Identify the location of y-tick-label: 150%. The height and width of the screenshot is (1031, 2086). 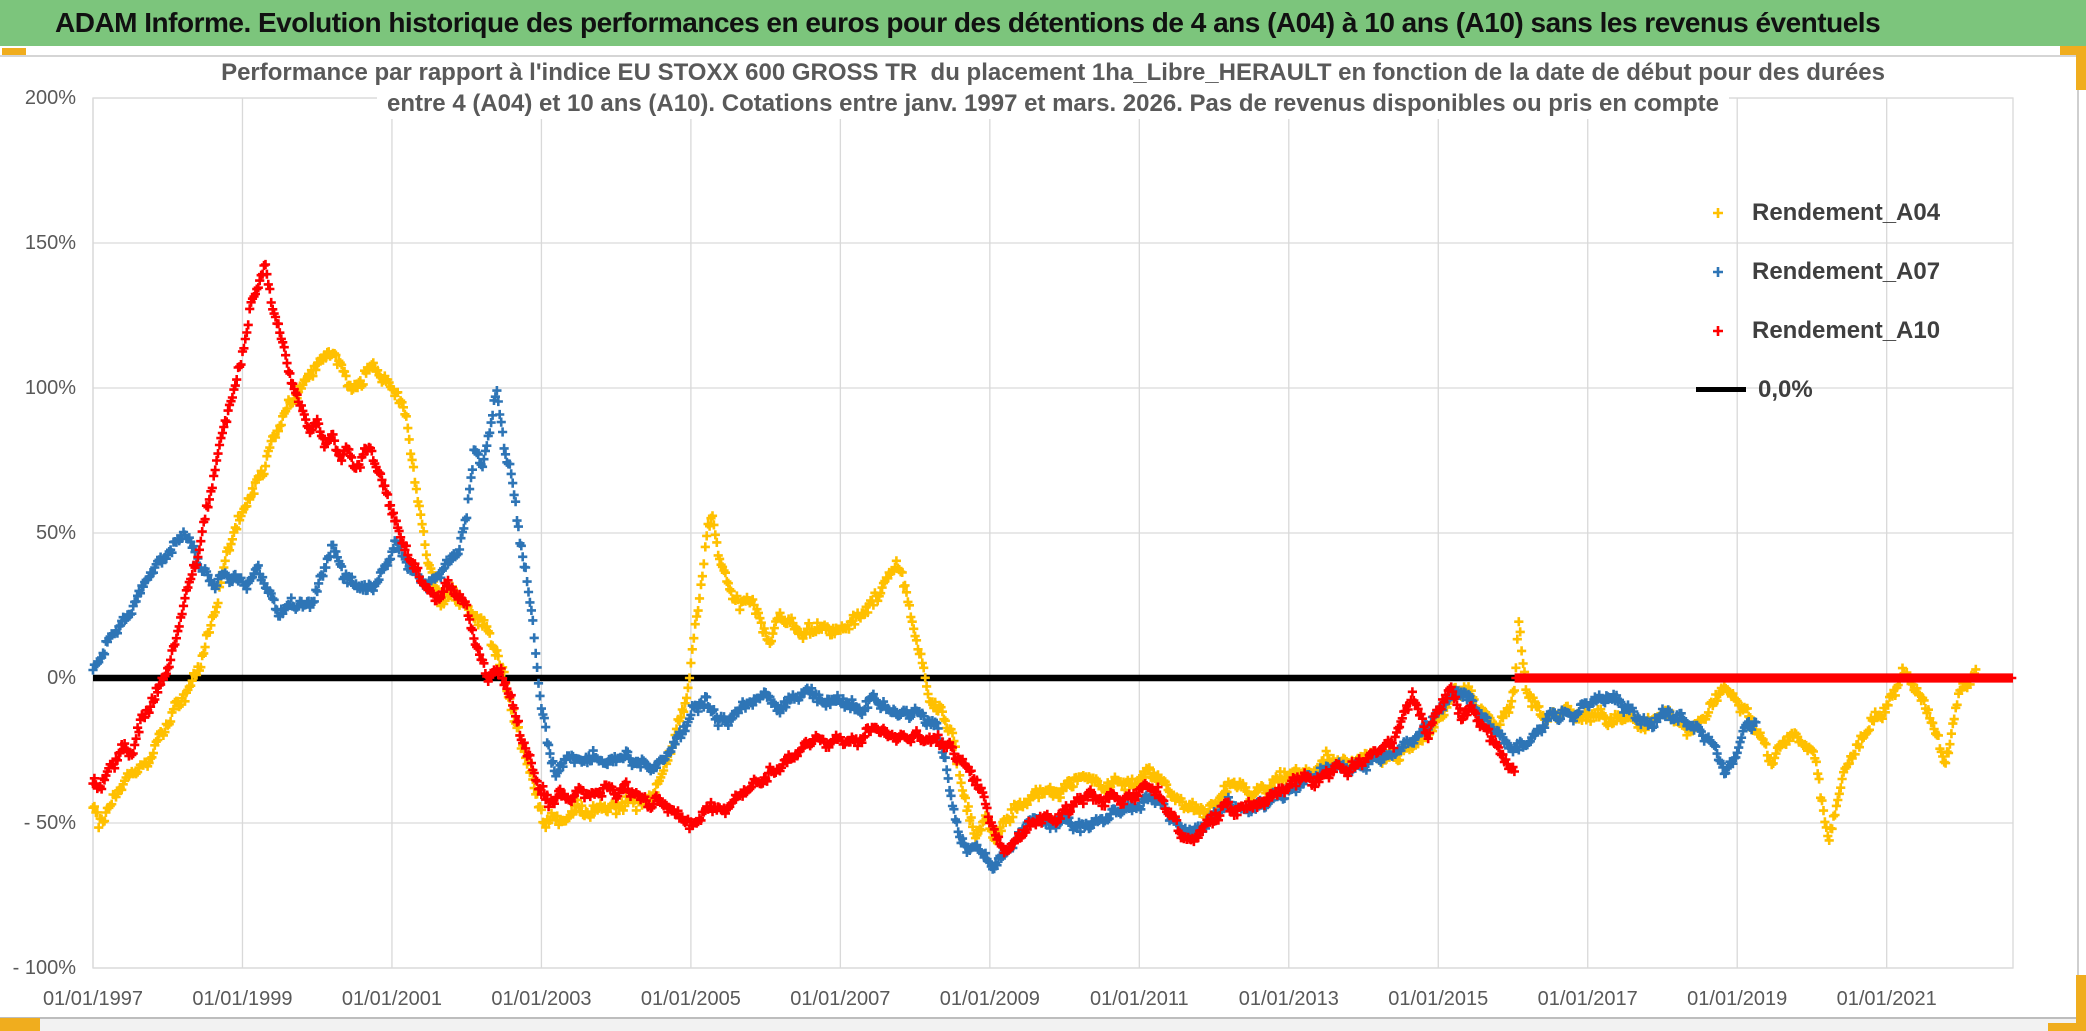
(50, 243).